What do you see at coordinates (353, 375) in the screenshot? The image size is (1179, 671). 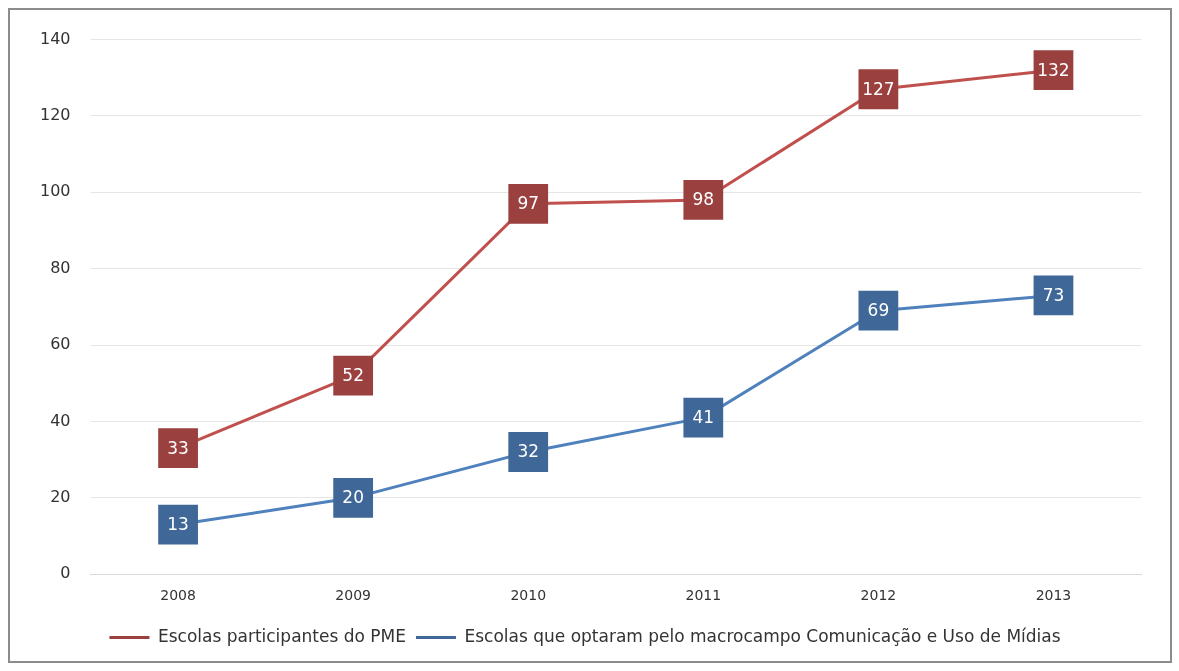 I see `data-label: 52` at bounding box center [353, 375].